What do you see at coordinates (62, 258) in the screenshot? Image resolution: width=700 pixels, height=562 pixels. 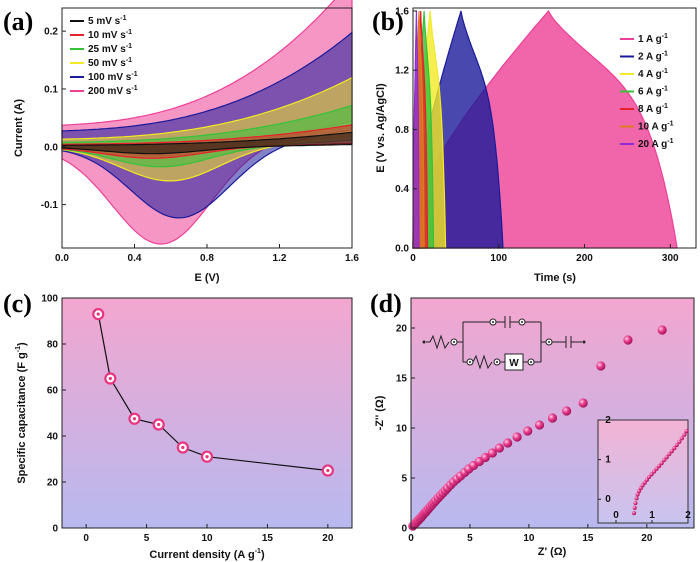 I see `panel-a-xtick-label: 0.0` at bounding box center [62, 258].